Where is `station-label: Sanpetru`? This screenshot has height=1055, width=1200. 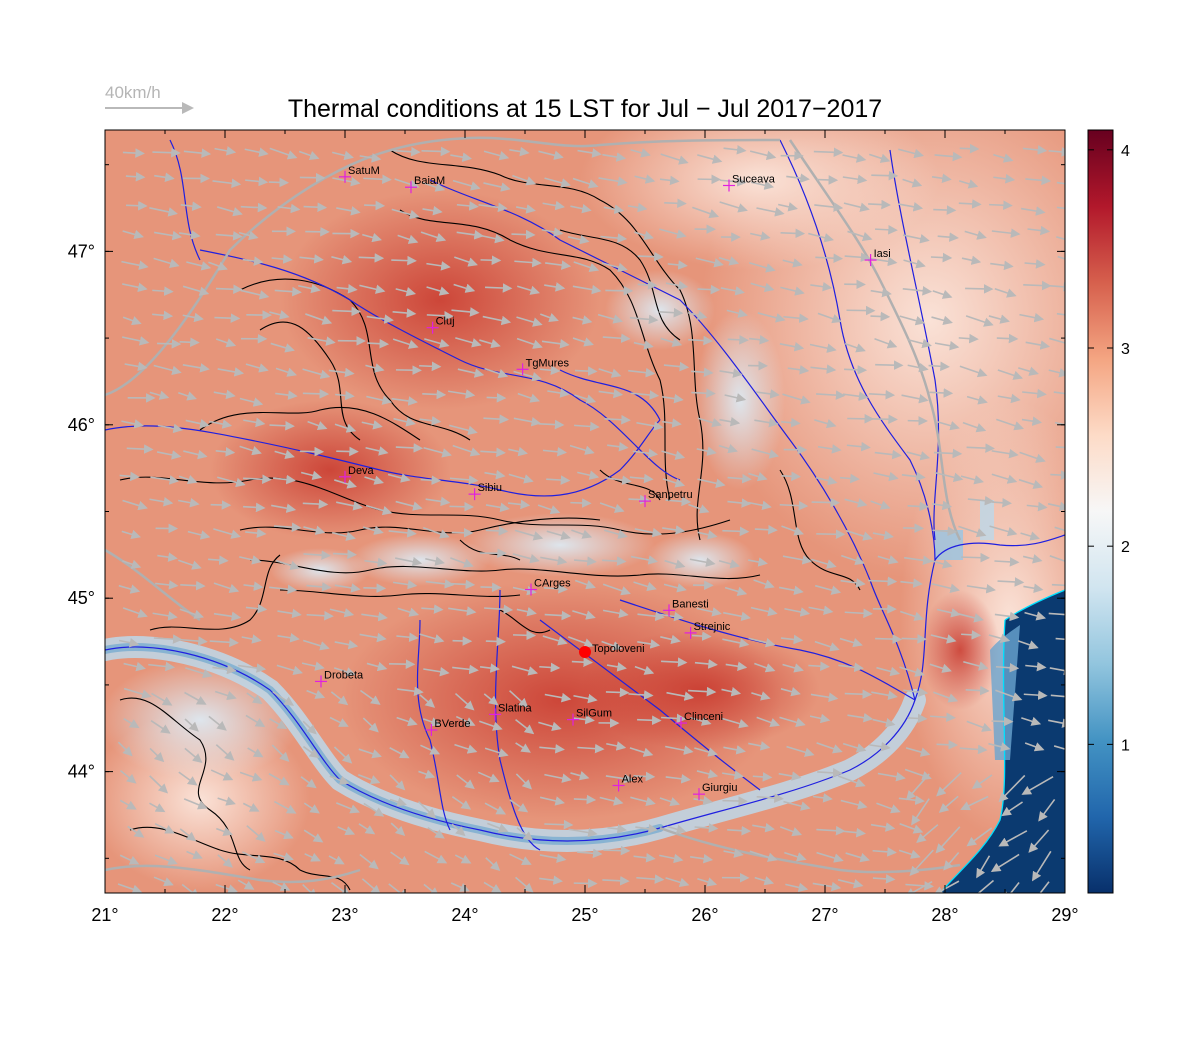 station-label: Sanpetru is located at coordinates (670, 495).